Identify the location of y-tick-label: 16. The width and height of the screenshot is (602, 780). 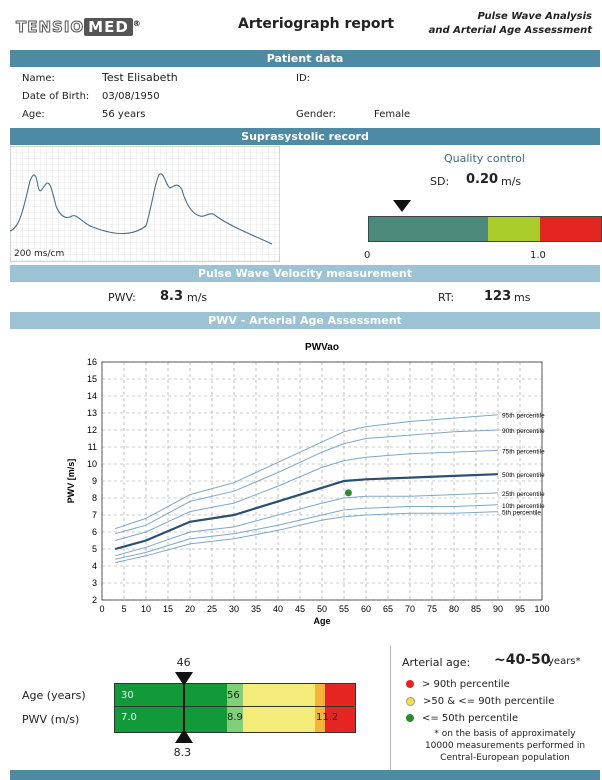
(92, 362).